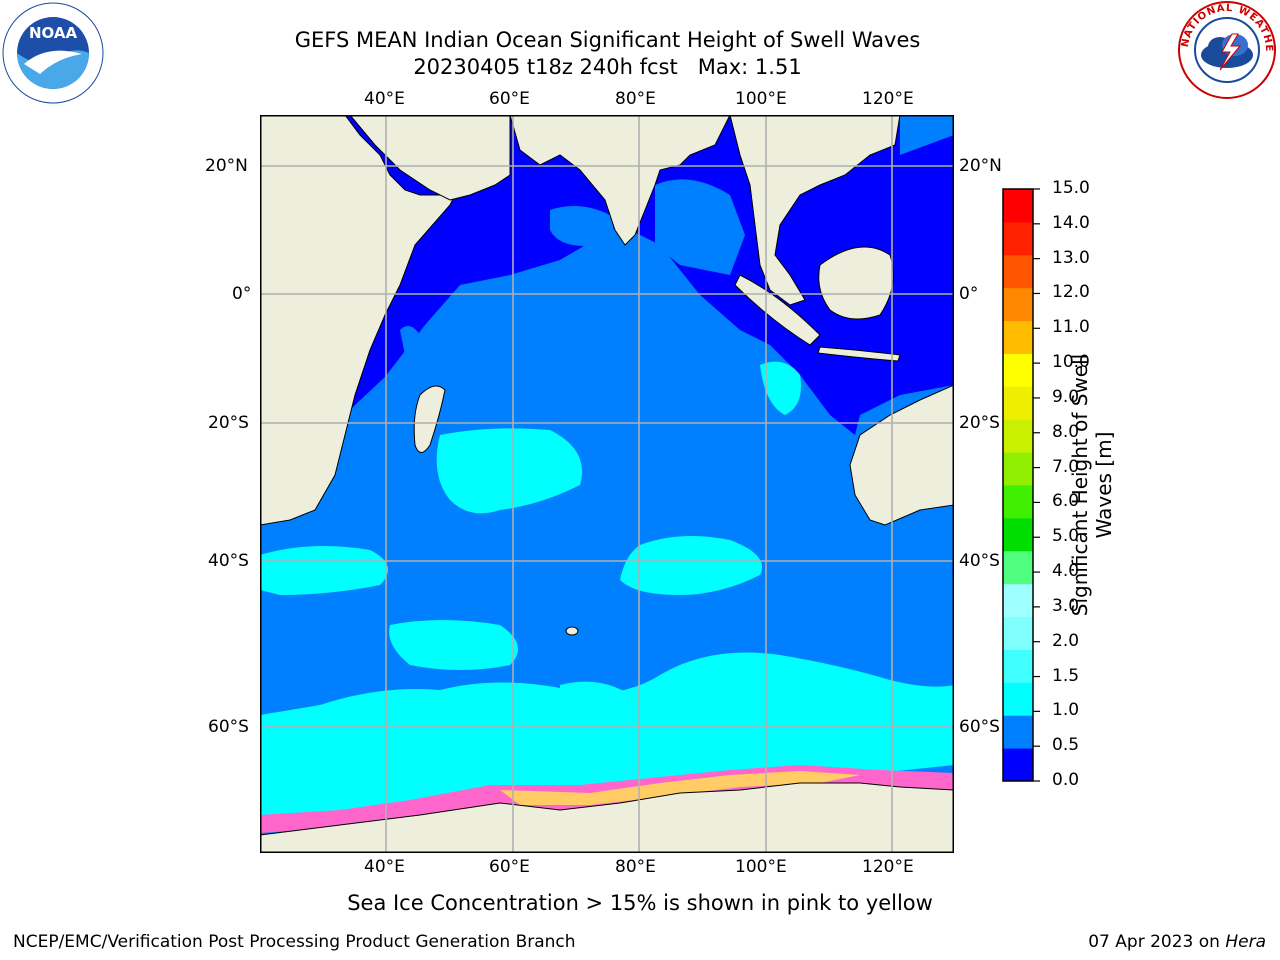 The height and width of the screenshot is (960, 1280). What do you see at coordinates (980, 166) in the screenshot?
I see `lat-tick-right-20n: 20°N` at bounding box center [980, 166].